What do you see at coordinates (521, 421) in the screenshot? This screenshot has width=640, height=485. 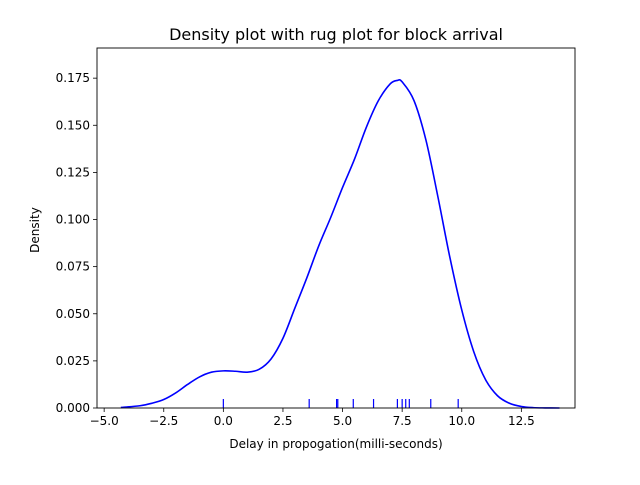 I see `x-tick-label: 12.5` at bounding box center [521, 421].